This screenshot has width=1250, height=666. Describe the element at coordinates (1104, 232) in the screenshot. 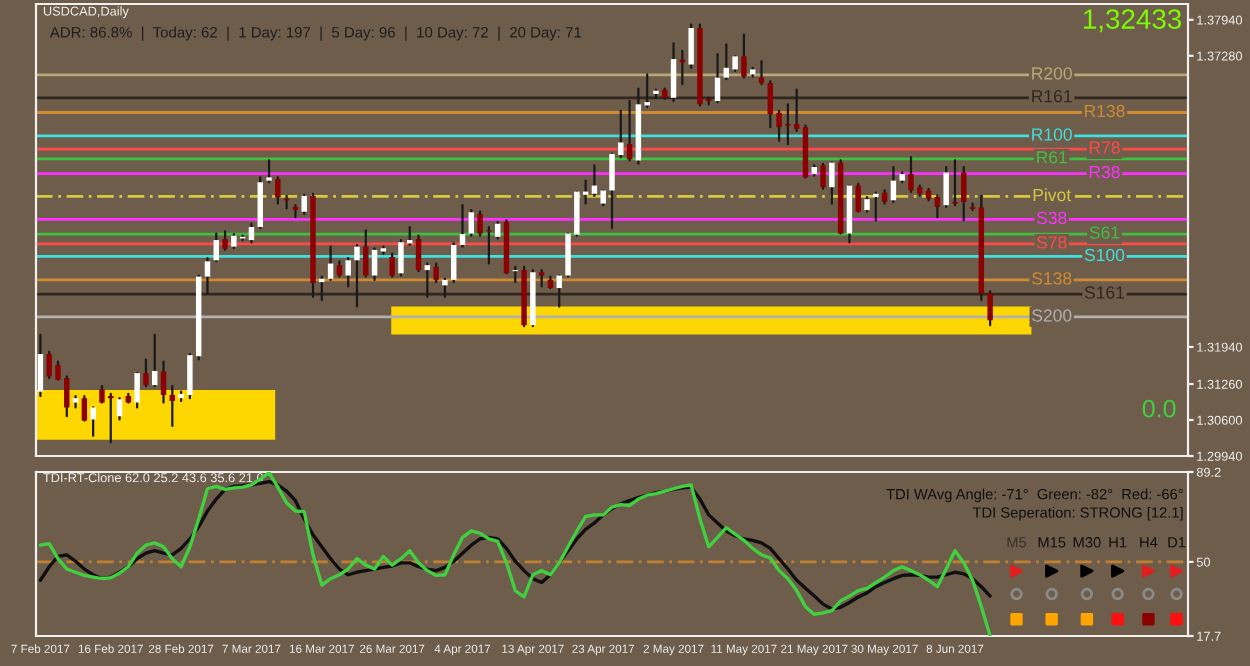

I see `ref-line-label: S61` at that location.